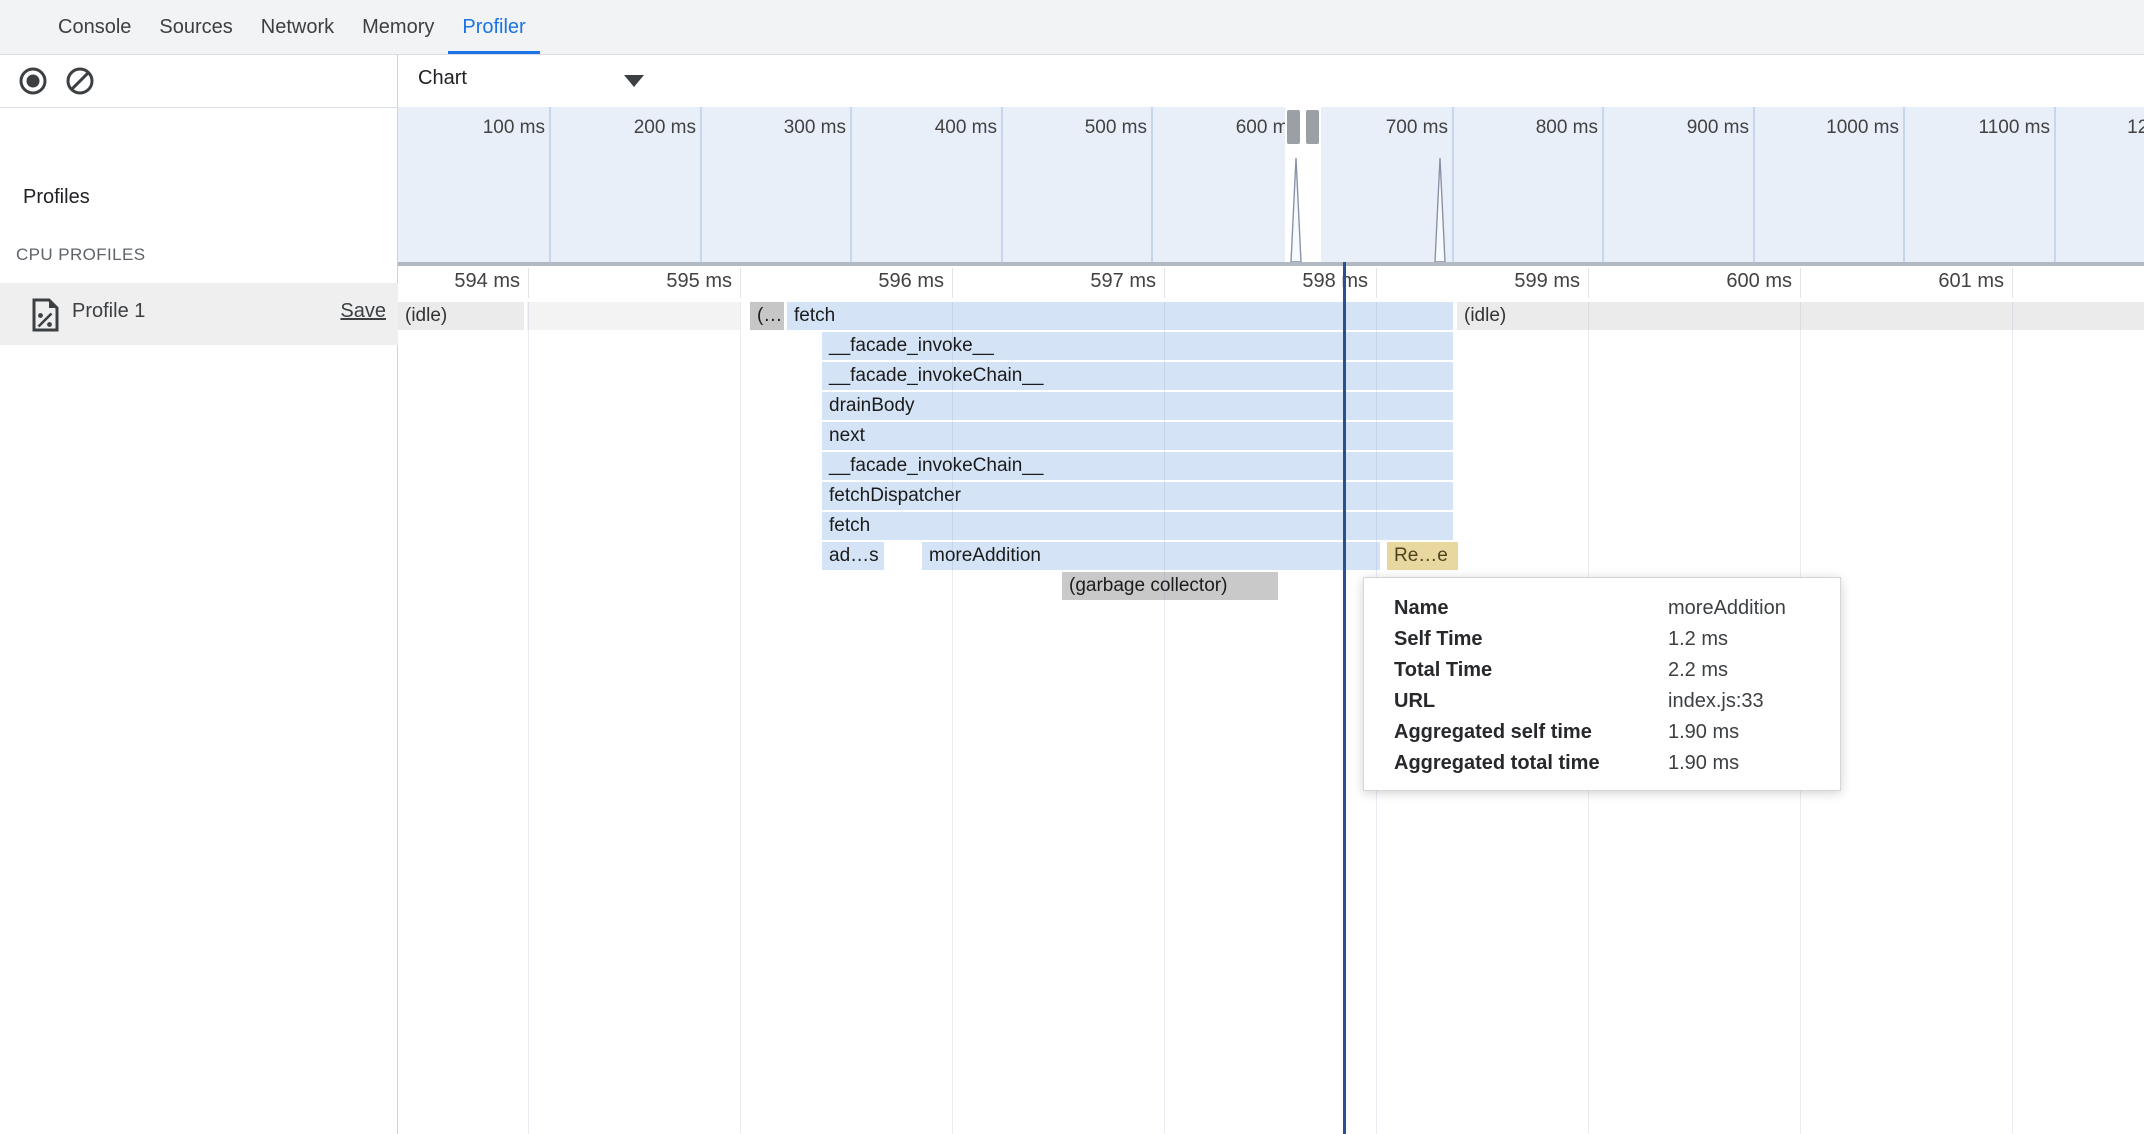 This screenshot has height=1134, width=2144. Describe the element at coordinates (1137, 346) in the screenshot. I see `flame-bar: __facade_invoke__` at that location.